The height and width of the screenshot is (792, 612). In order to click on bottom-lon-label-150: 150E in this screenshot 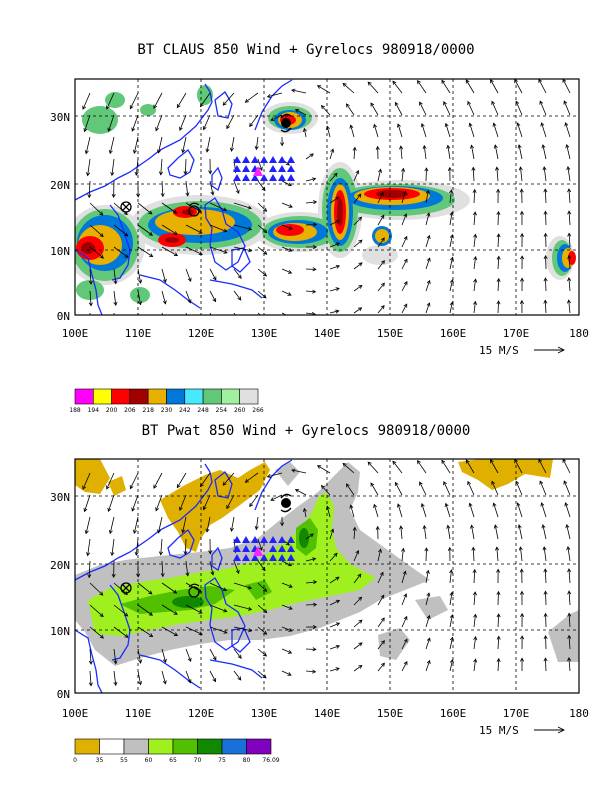, I will do `click(390, 713)`.